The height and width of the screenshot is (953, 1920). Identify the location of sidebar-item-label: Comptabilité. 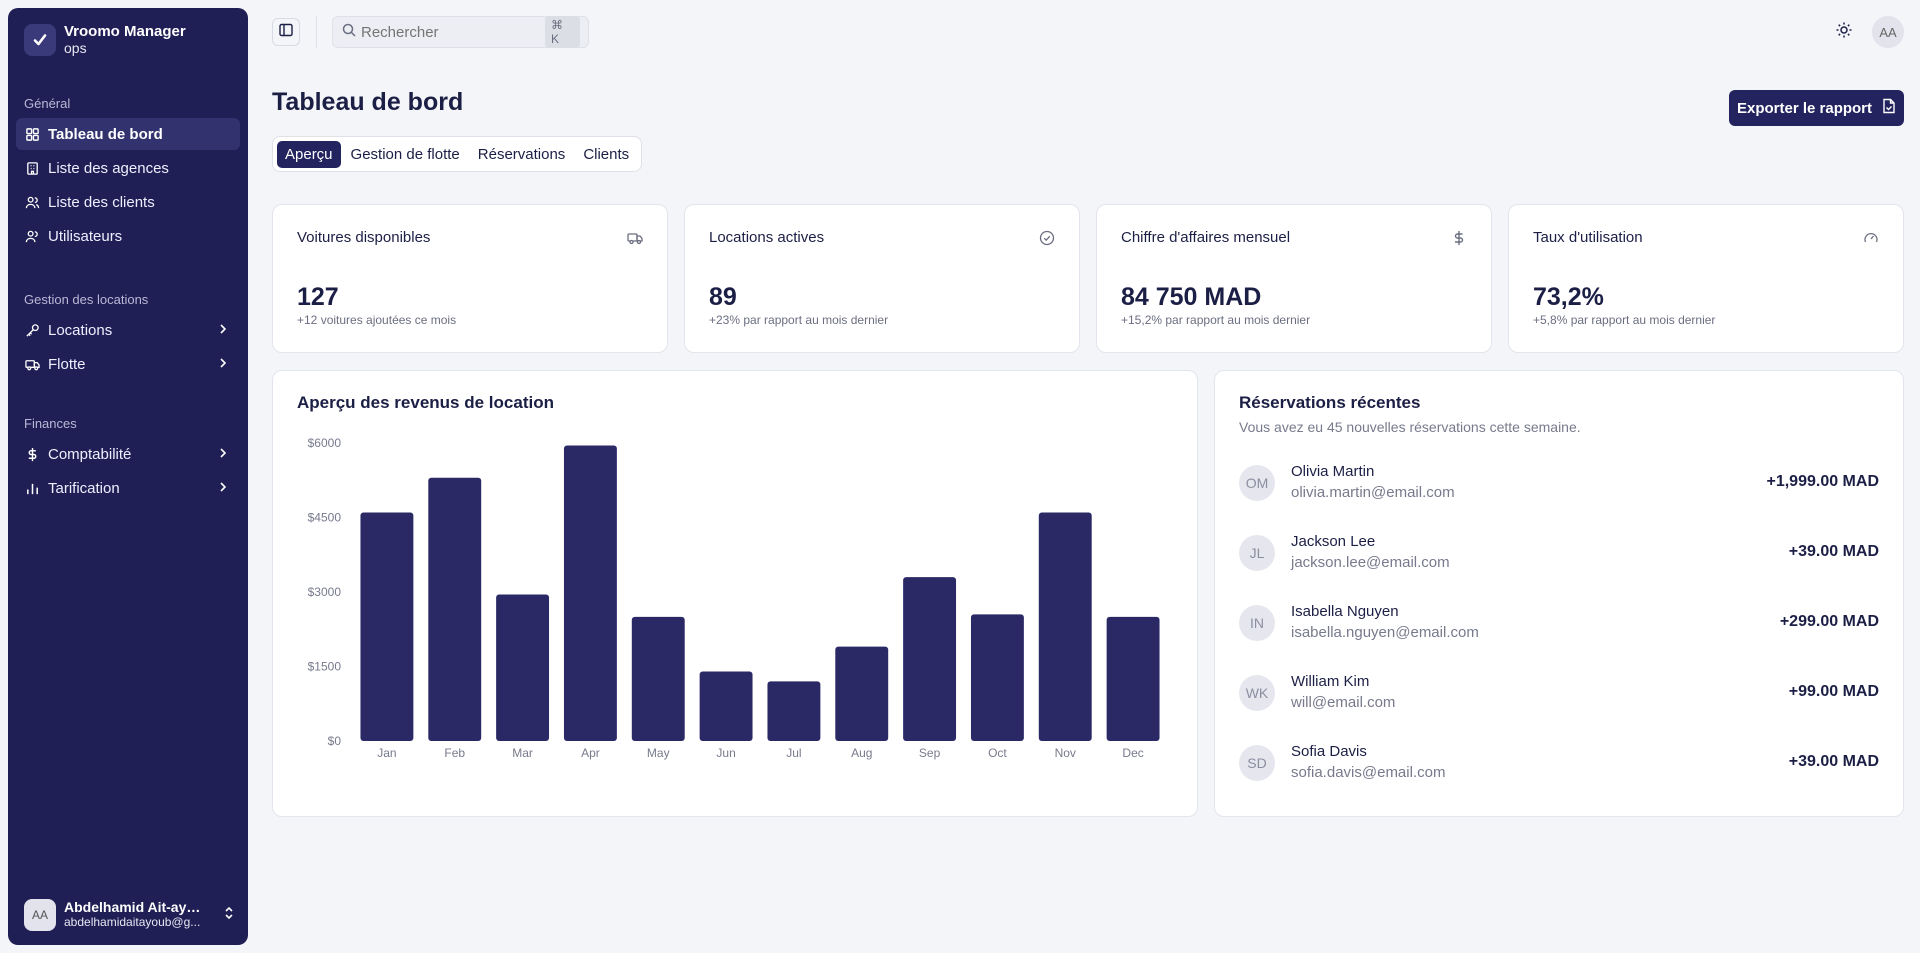
(90, 454).